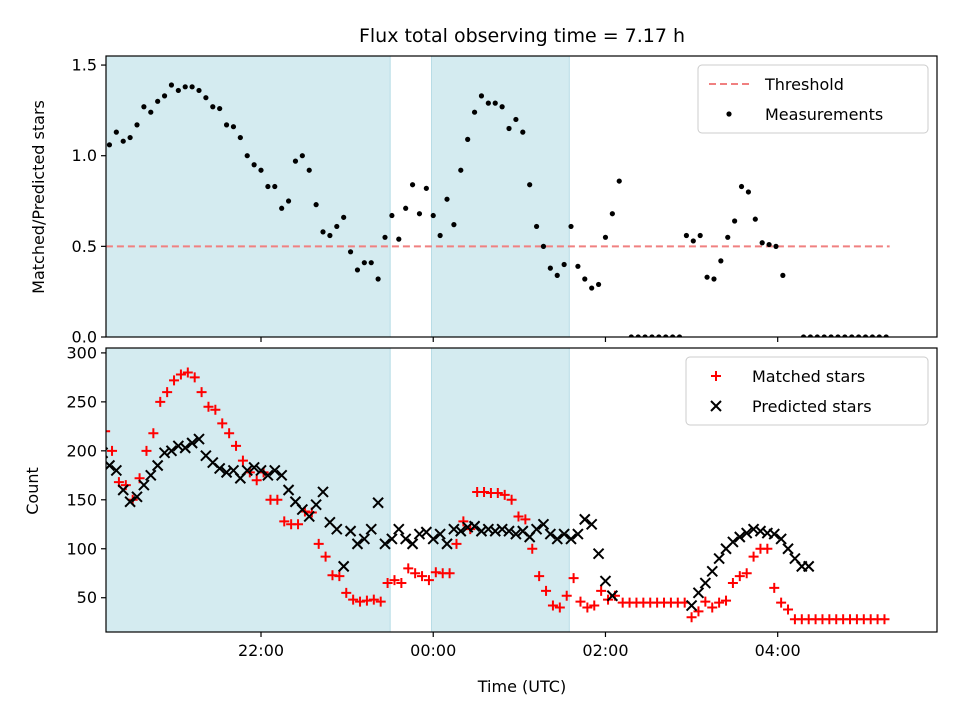 The height and width of the screenshot is (720, 960). Describe the element at coordinates (84, 65) in the screenshot. I see `y-tick-label: 1.5` at that location.